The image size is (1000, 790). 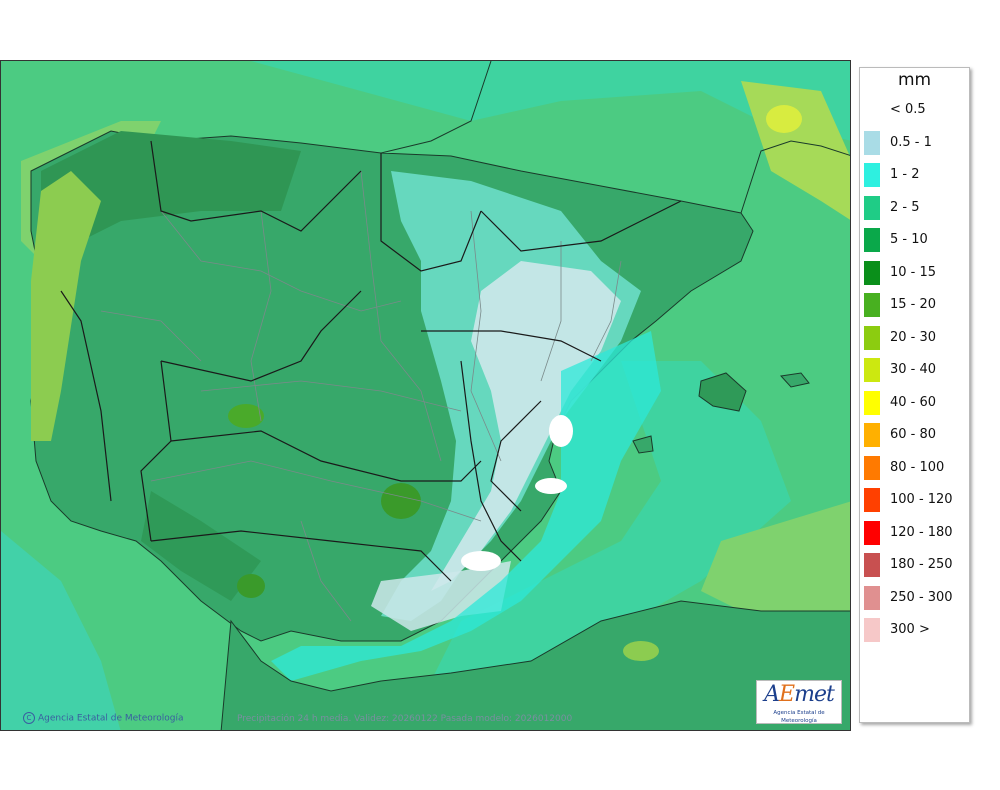 I want to click on legend-item: 30 - 40, so click(x=914, y=370).